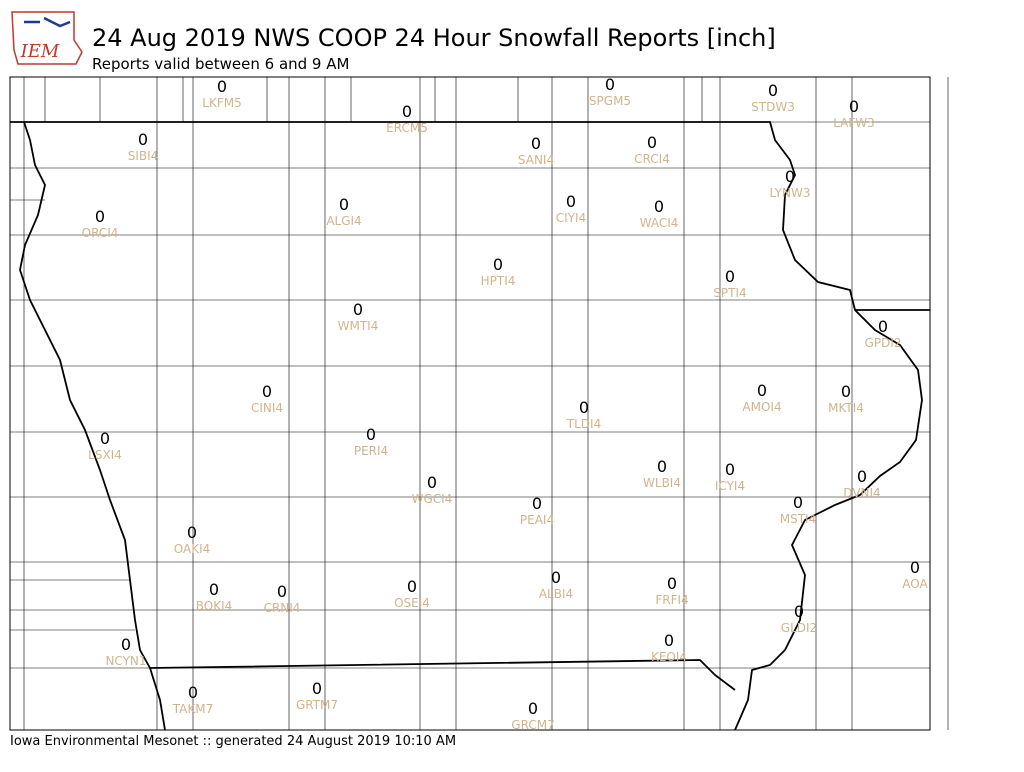 This screenshot has height=772, width=1024. Describe the element at coordinates (47, 22) in the screenshot. I see `logo-mark` at that location.